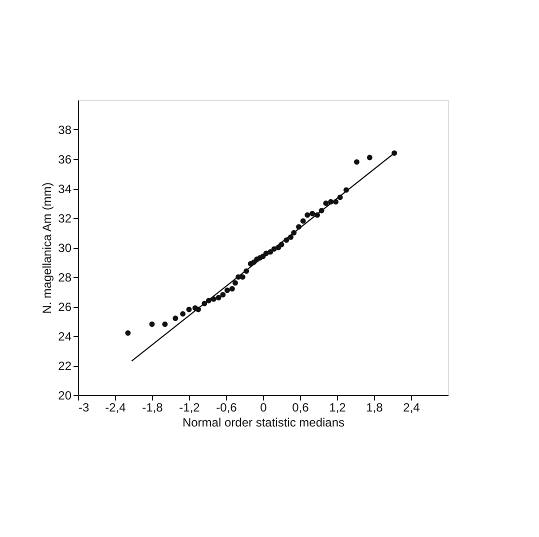 The width and height of the screenshot is (539, 537). Describe the element at coordinates (65, 248) in the screenshot. I see `y-tick-label: 30` at that location.